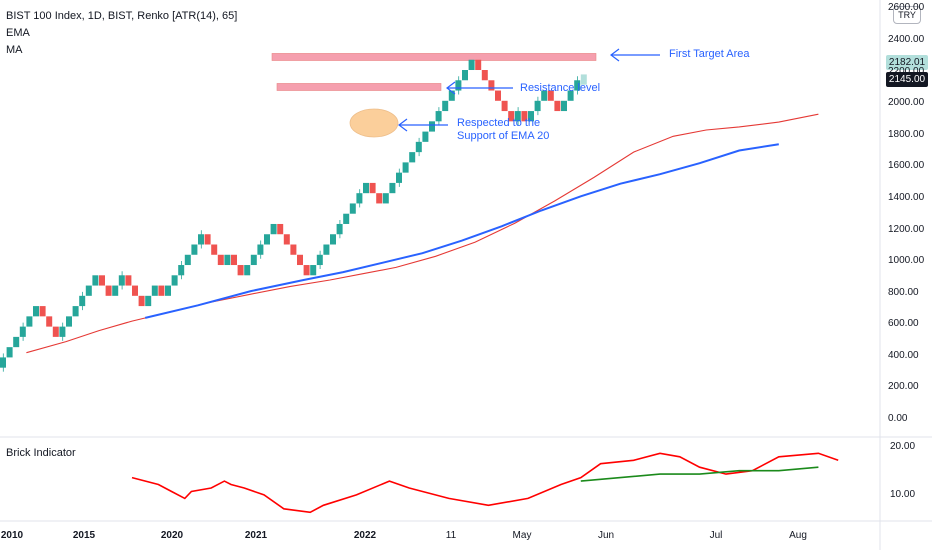 The image size is (932, 550). What do you see at coordinates (84, 535) in the screenshot?
I see `time-tick-label: 2015` at bounding box center [84, 535].